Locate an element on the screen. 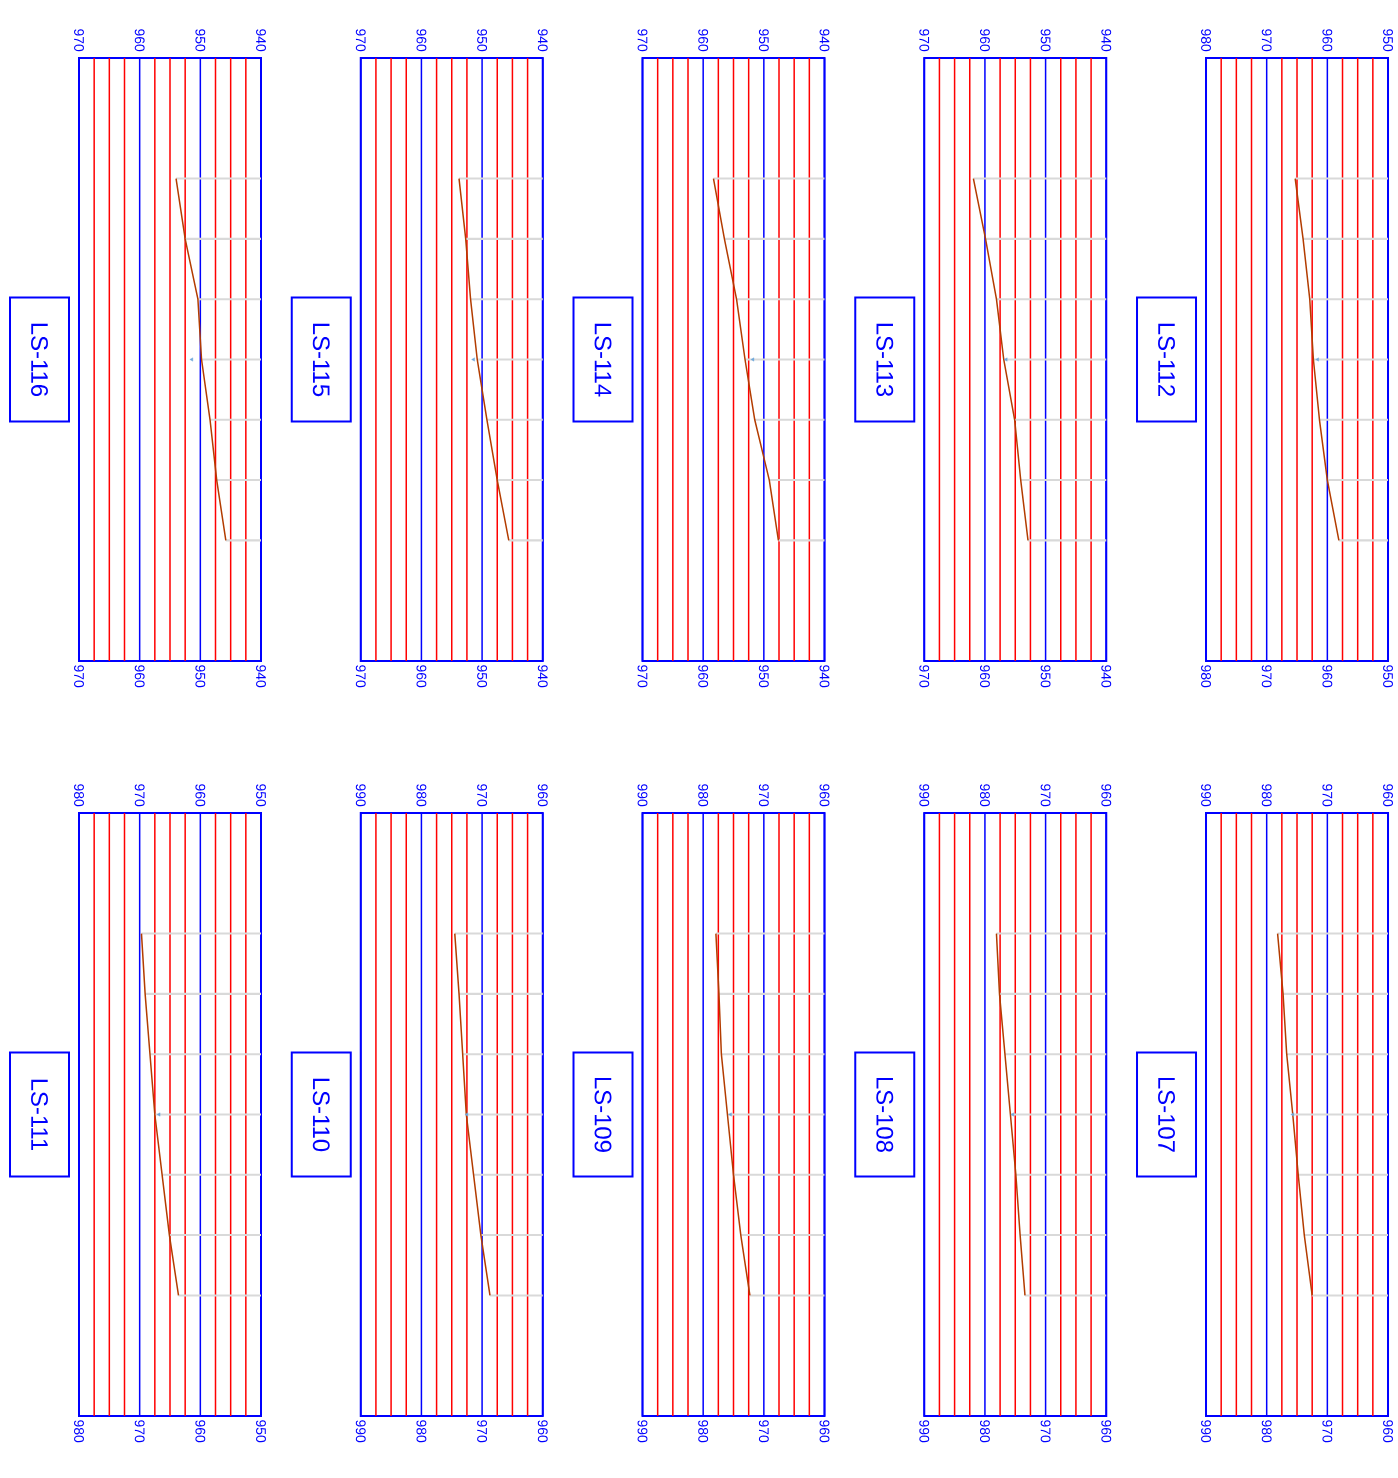  text: LS-110 is located at coordinates (321, 1115).